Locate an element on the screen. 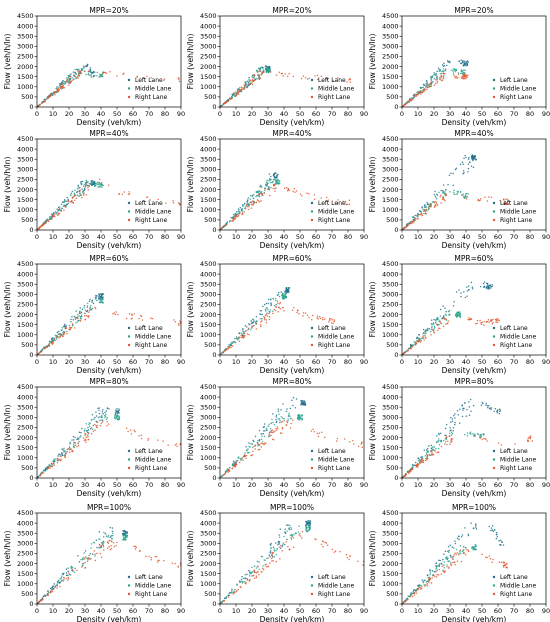 Image resolution: width=550 pixels, height=622 pixels. x-tick-label: 50 is located at coordinates (482, 237).